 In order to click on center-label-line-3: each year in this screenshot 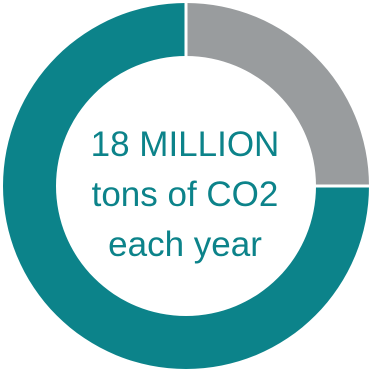, I will do `click(185, 244)`.